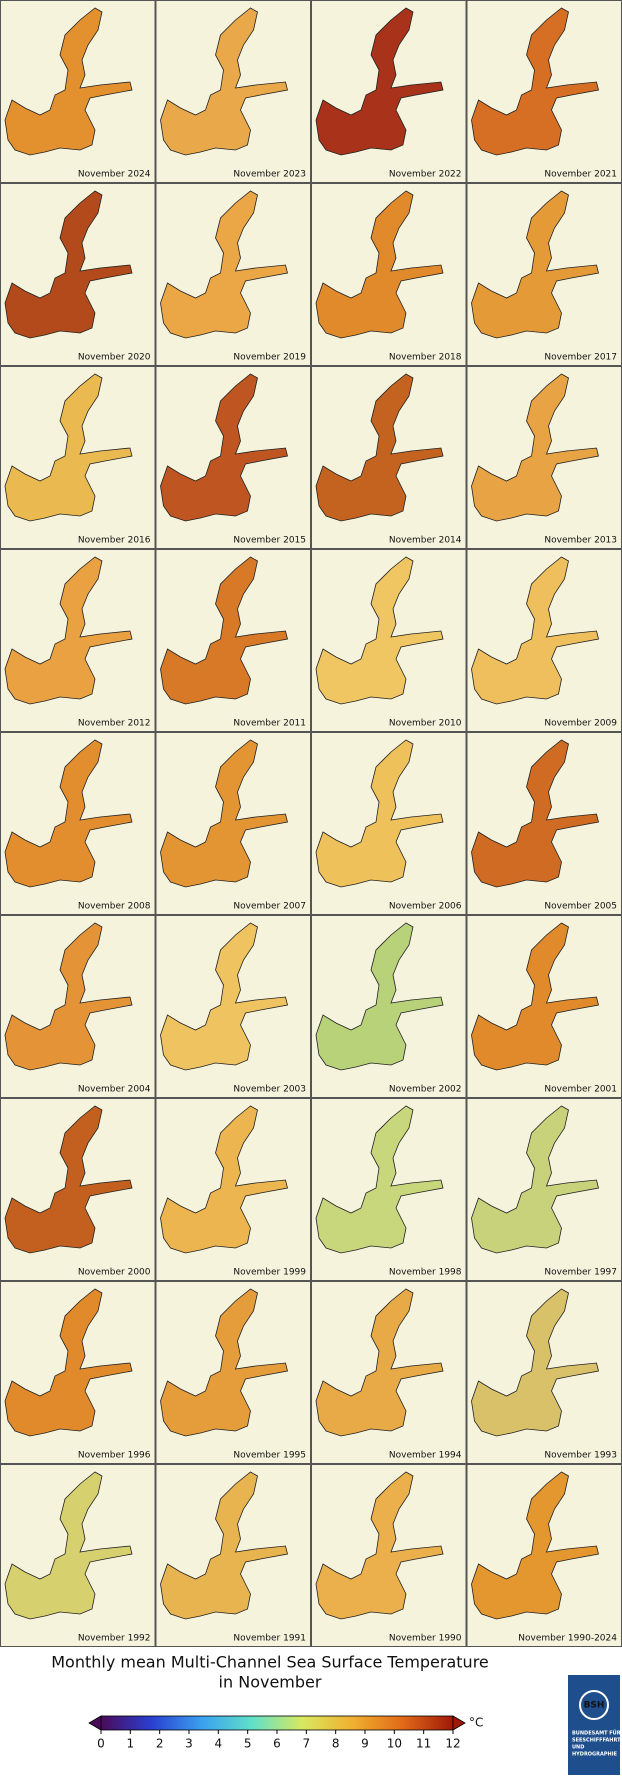 The width and height of the screenshot is (622, 1783). Describe the element at coordinates (269, 1639) in the screenshot. I see `panel-label: November 1991` at that location.